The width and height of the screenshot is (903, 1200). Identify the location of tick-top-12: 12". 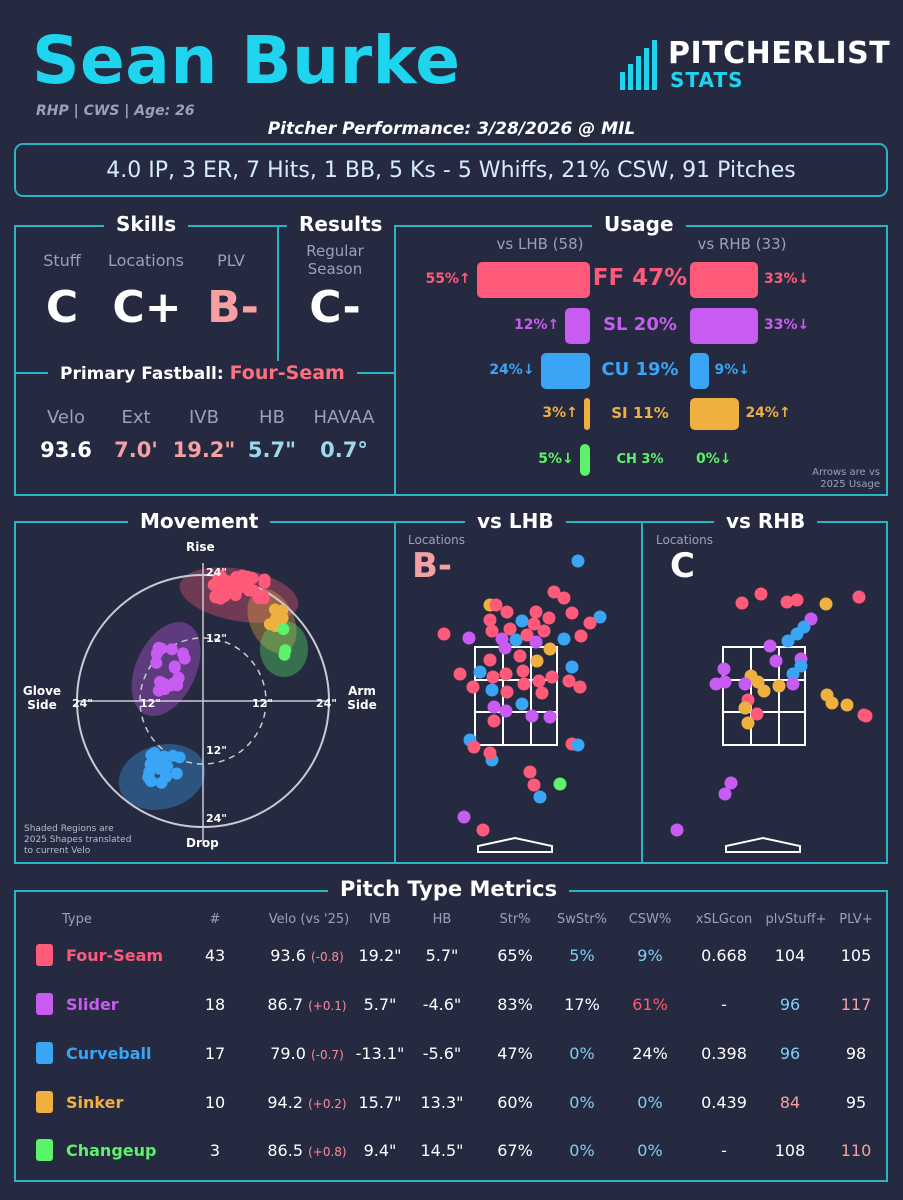
(217, 638).